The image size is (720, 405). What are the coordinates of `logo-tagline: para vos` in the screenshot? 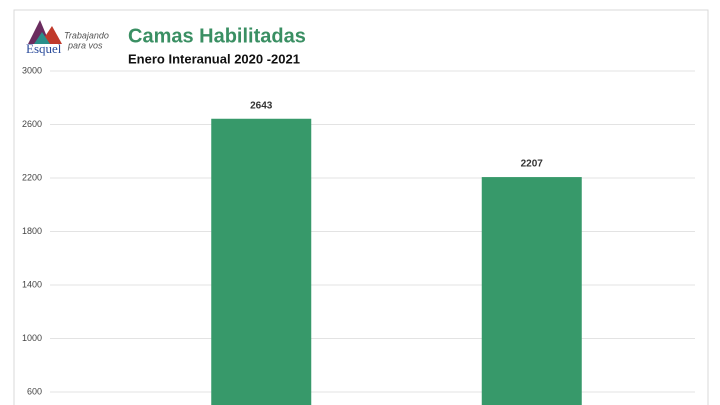 It's located at (85, 45).